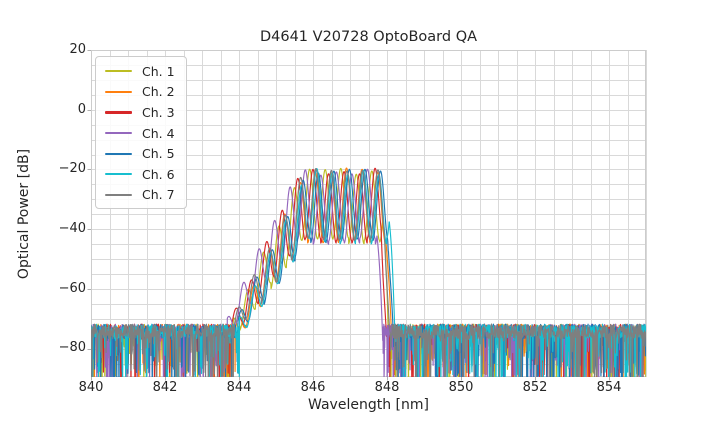 This screenshot has height=432, width=720. What do you see at coordinates (239, 387) in the screenshot?
I see `x-tick-label: 844` at bounding box center [239, 387].